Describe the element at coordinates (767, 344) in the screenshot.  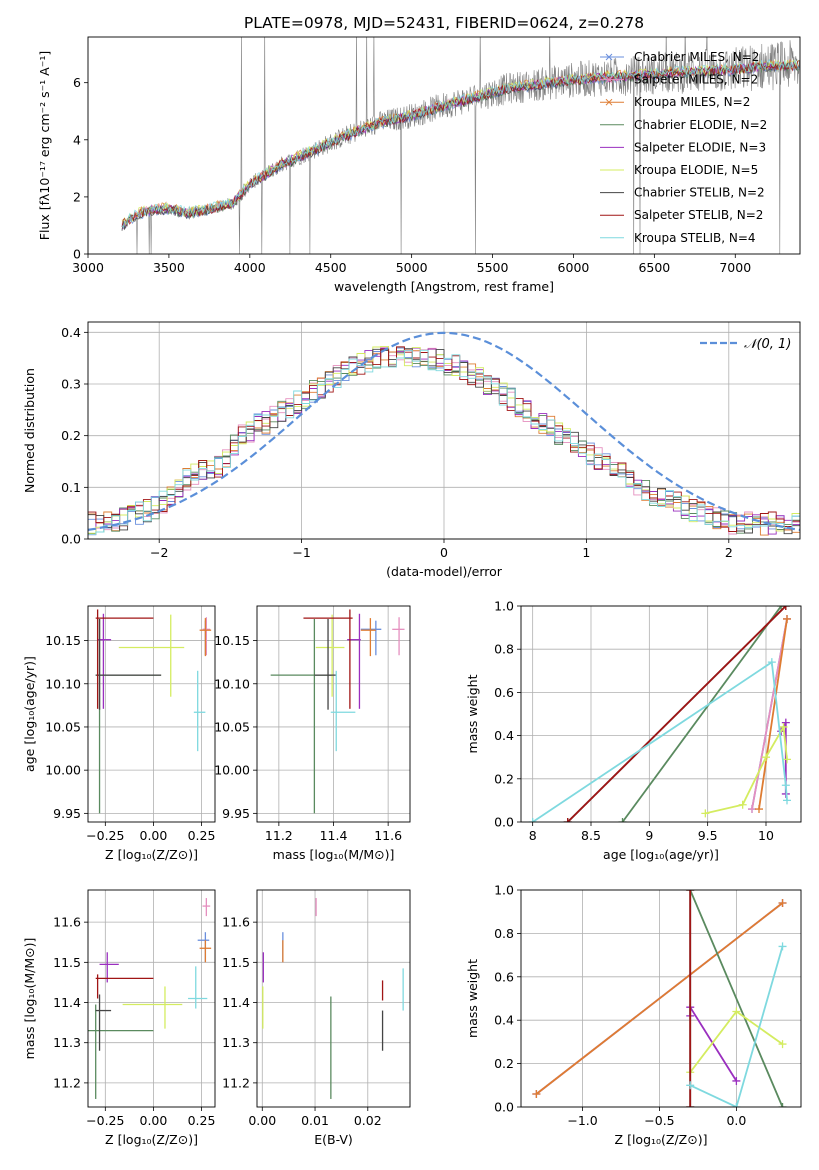
I see `legend-label-normal: 𝒩(0, 1)` at that location.